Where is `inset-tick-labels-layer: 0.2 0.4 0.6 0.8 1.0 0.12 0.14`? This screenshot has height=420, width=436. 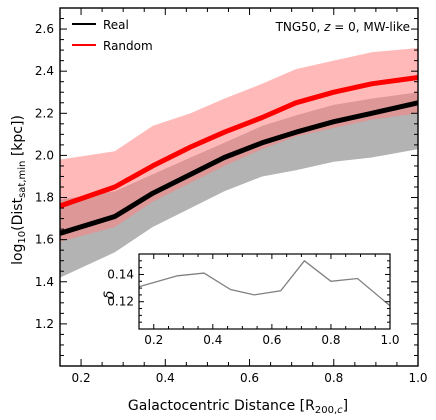
inset-tick-labels-layer: 0.2 0.4 0.6 0.8 1.0 0.12 0.14 is located at coordinates (253, 307).